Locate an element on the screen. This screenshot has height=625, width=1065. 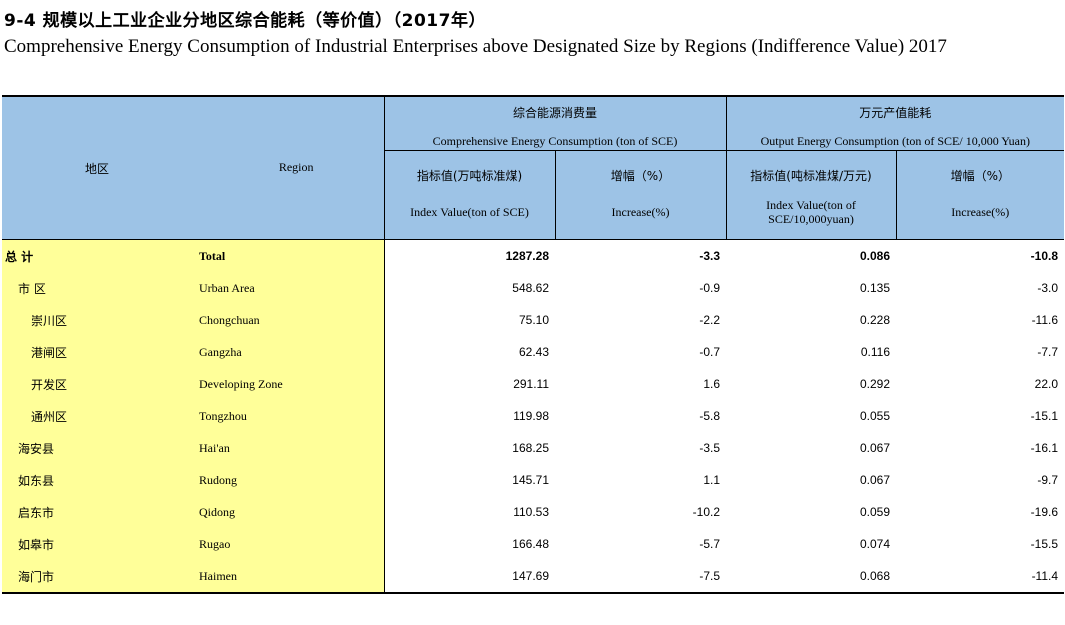
table-row: 启东市 Qidong 110.53 -10.2 0.059 -19.6 is located at coordinates (533, 512).